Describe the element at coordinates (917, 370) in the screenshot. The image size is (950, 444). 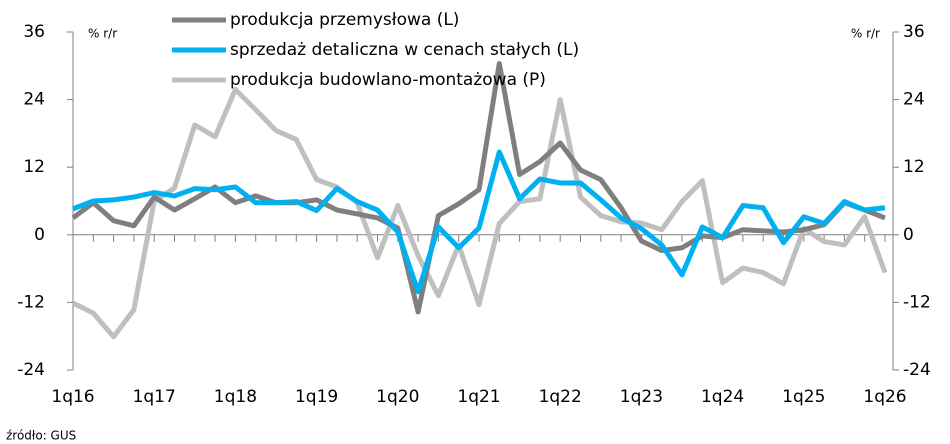
I see `y2-tick-label: -24` at that location.